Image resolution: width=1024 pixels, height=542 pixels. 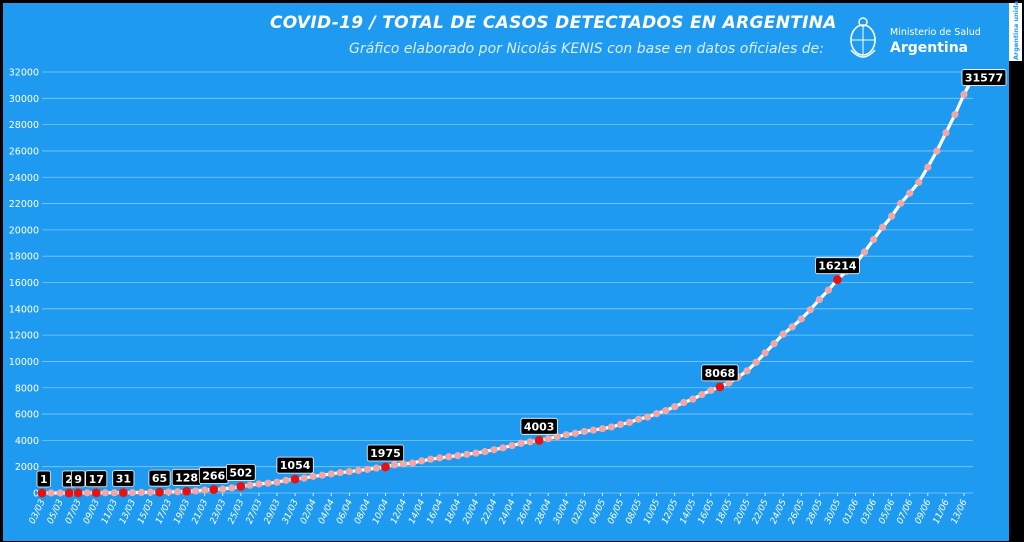 What do you see at coordinates (36, 494) in the screenshot?
I see `y-tick-label: 0` at bounding box center [36, 494].